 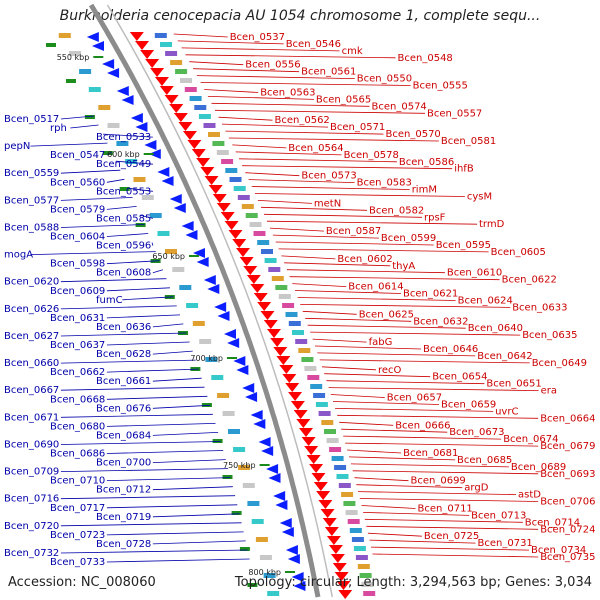 I want to click on forward-gene-label: Bcen_0735, so click(x=567, y=557).